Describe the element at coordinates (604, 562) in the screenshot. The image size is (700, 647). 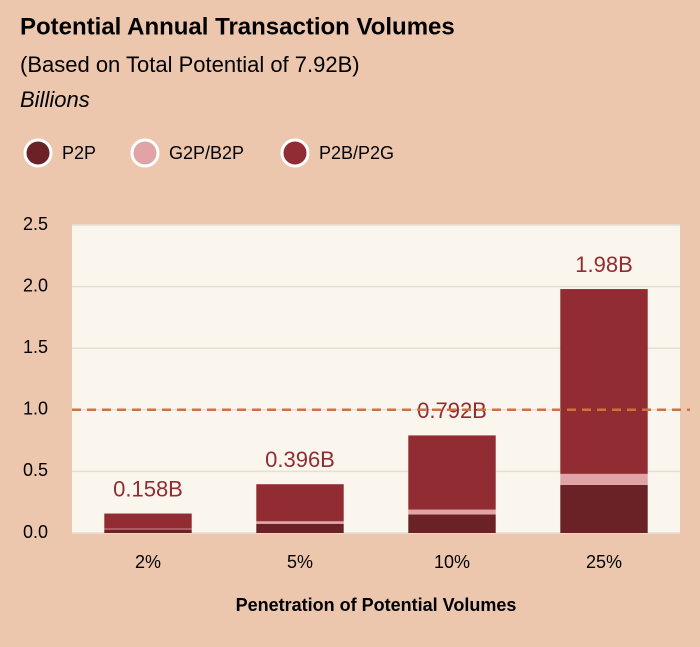
I see `x-tick-label: 25%` at that location.